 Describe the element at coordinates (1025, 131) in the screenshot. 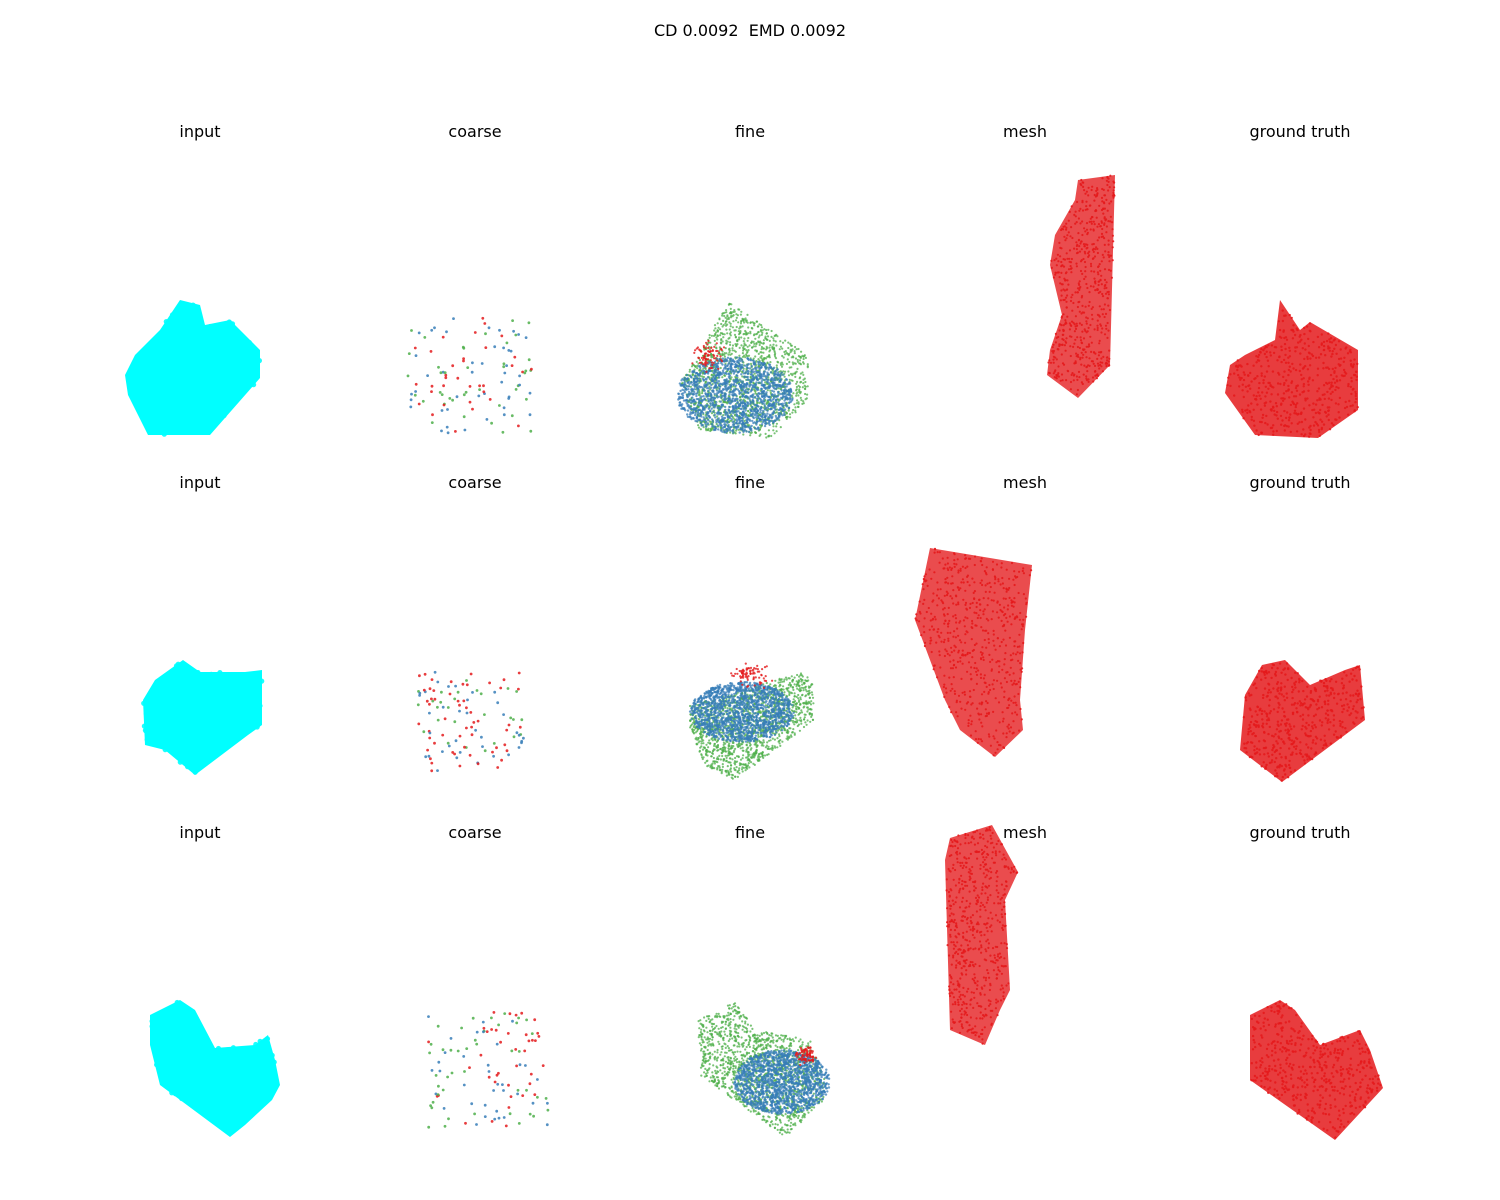

I see `panel-title-mesh: mesh` at that location.